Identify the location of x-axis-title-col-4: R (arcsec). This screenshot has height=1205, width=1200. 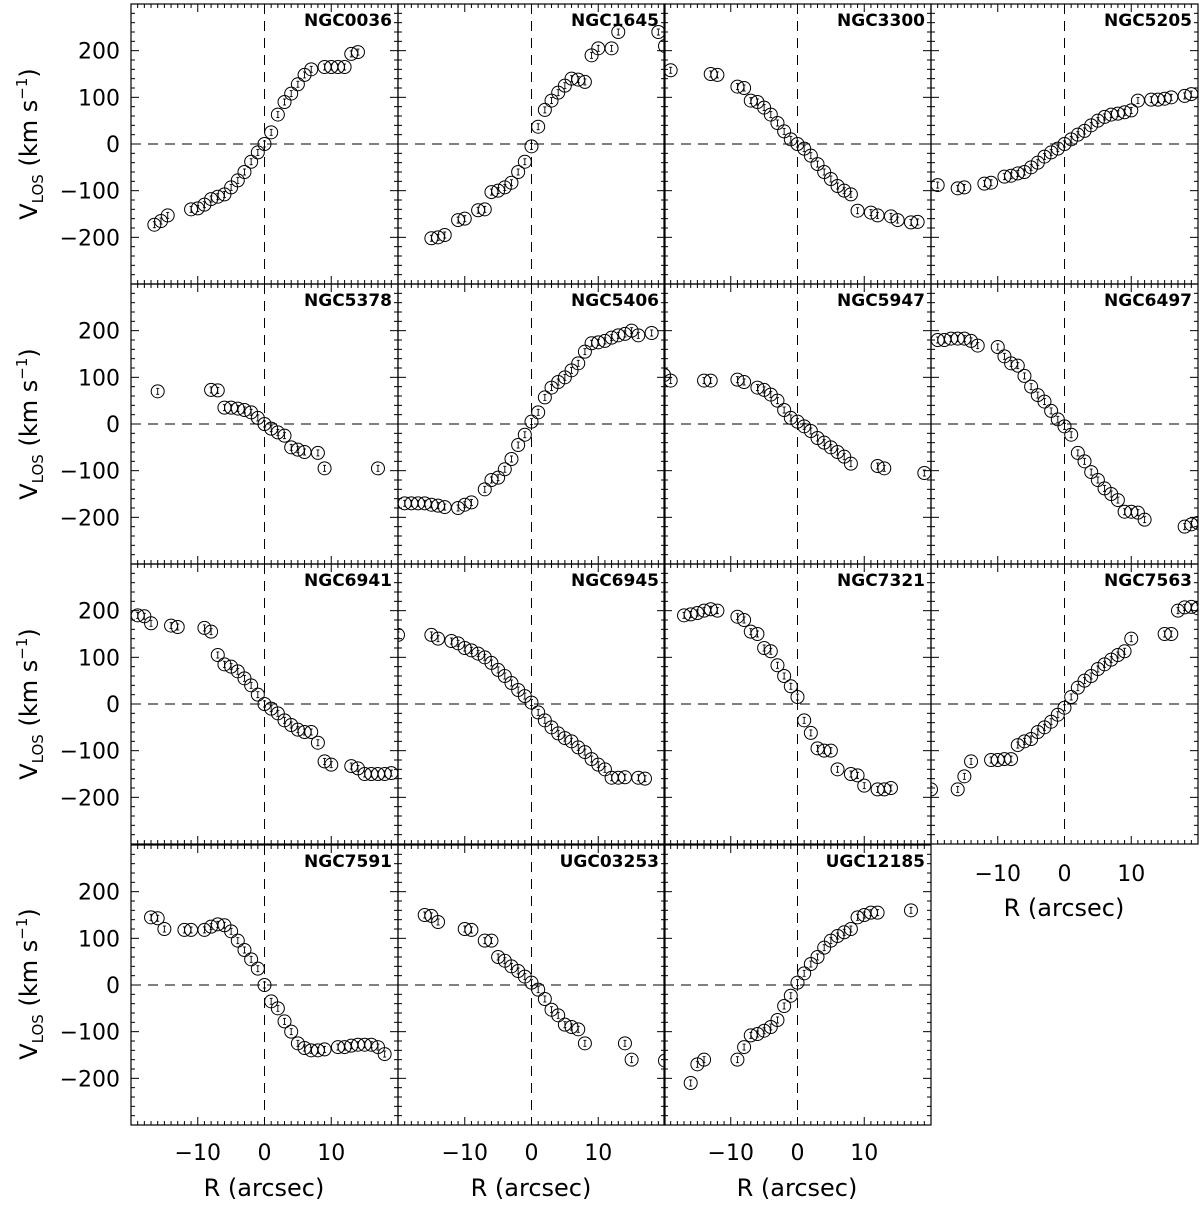
(1064, 908).